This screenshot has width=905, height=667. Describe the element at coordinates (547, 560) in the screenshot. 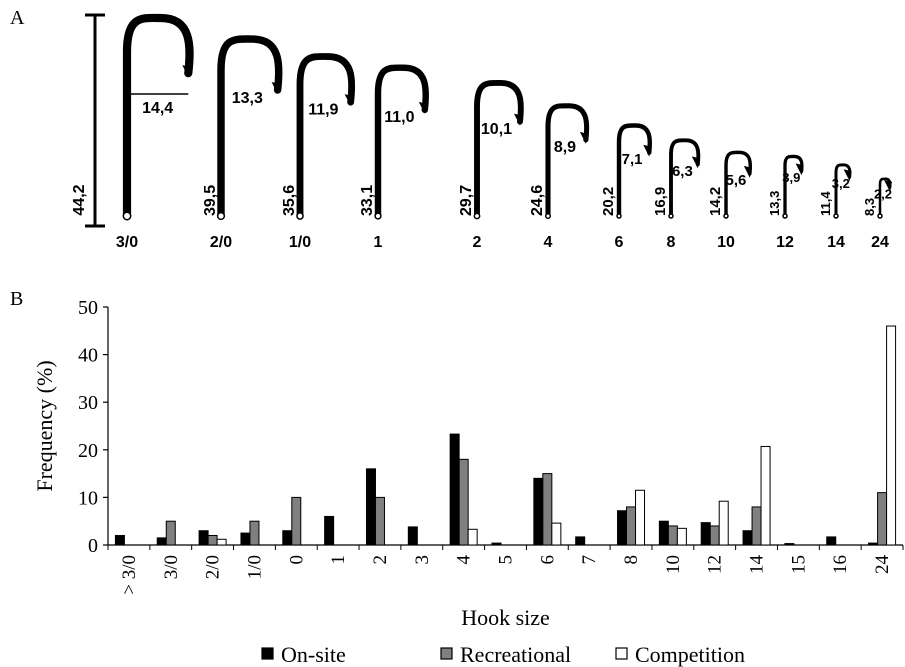

I see `x-tick-label: 6` at that location.